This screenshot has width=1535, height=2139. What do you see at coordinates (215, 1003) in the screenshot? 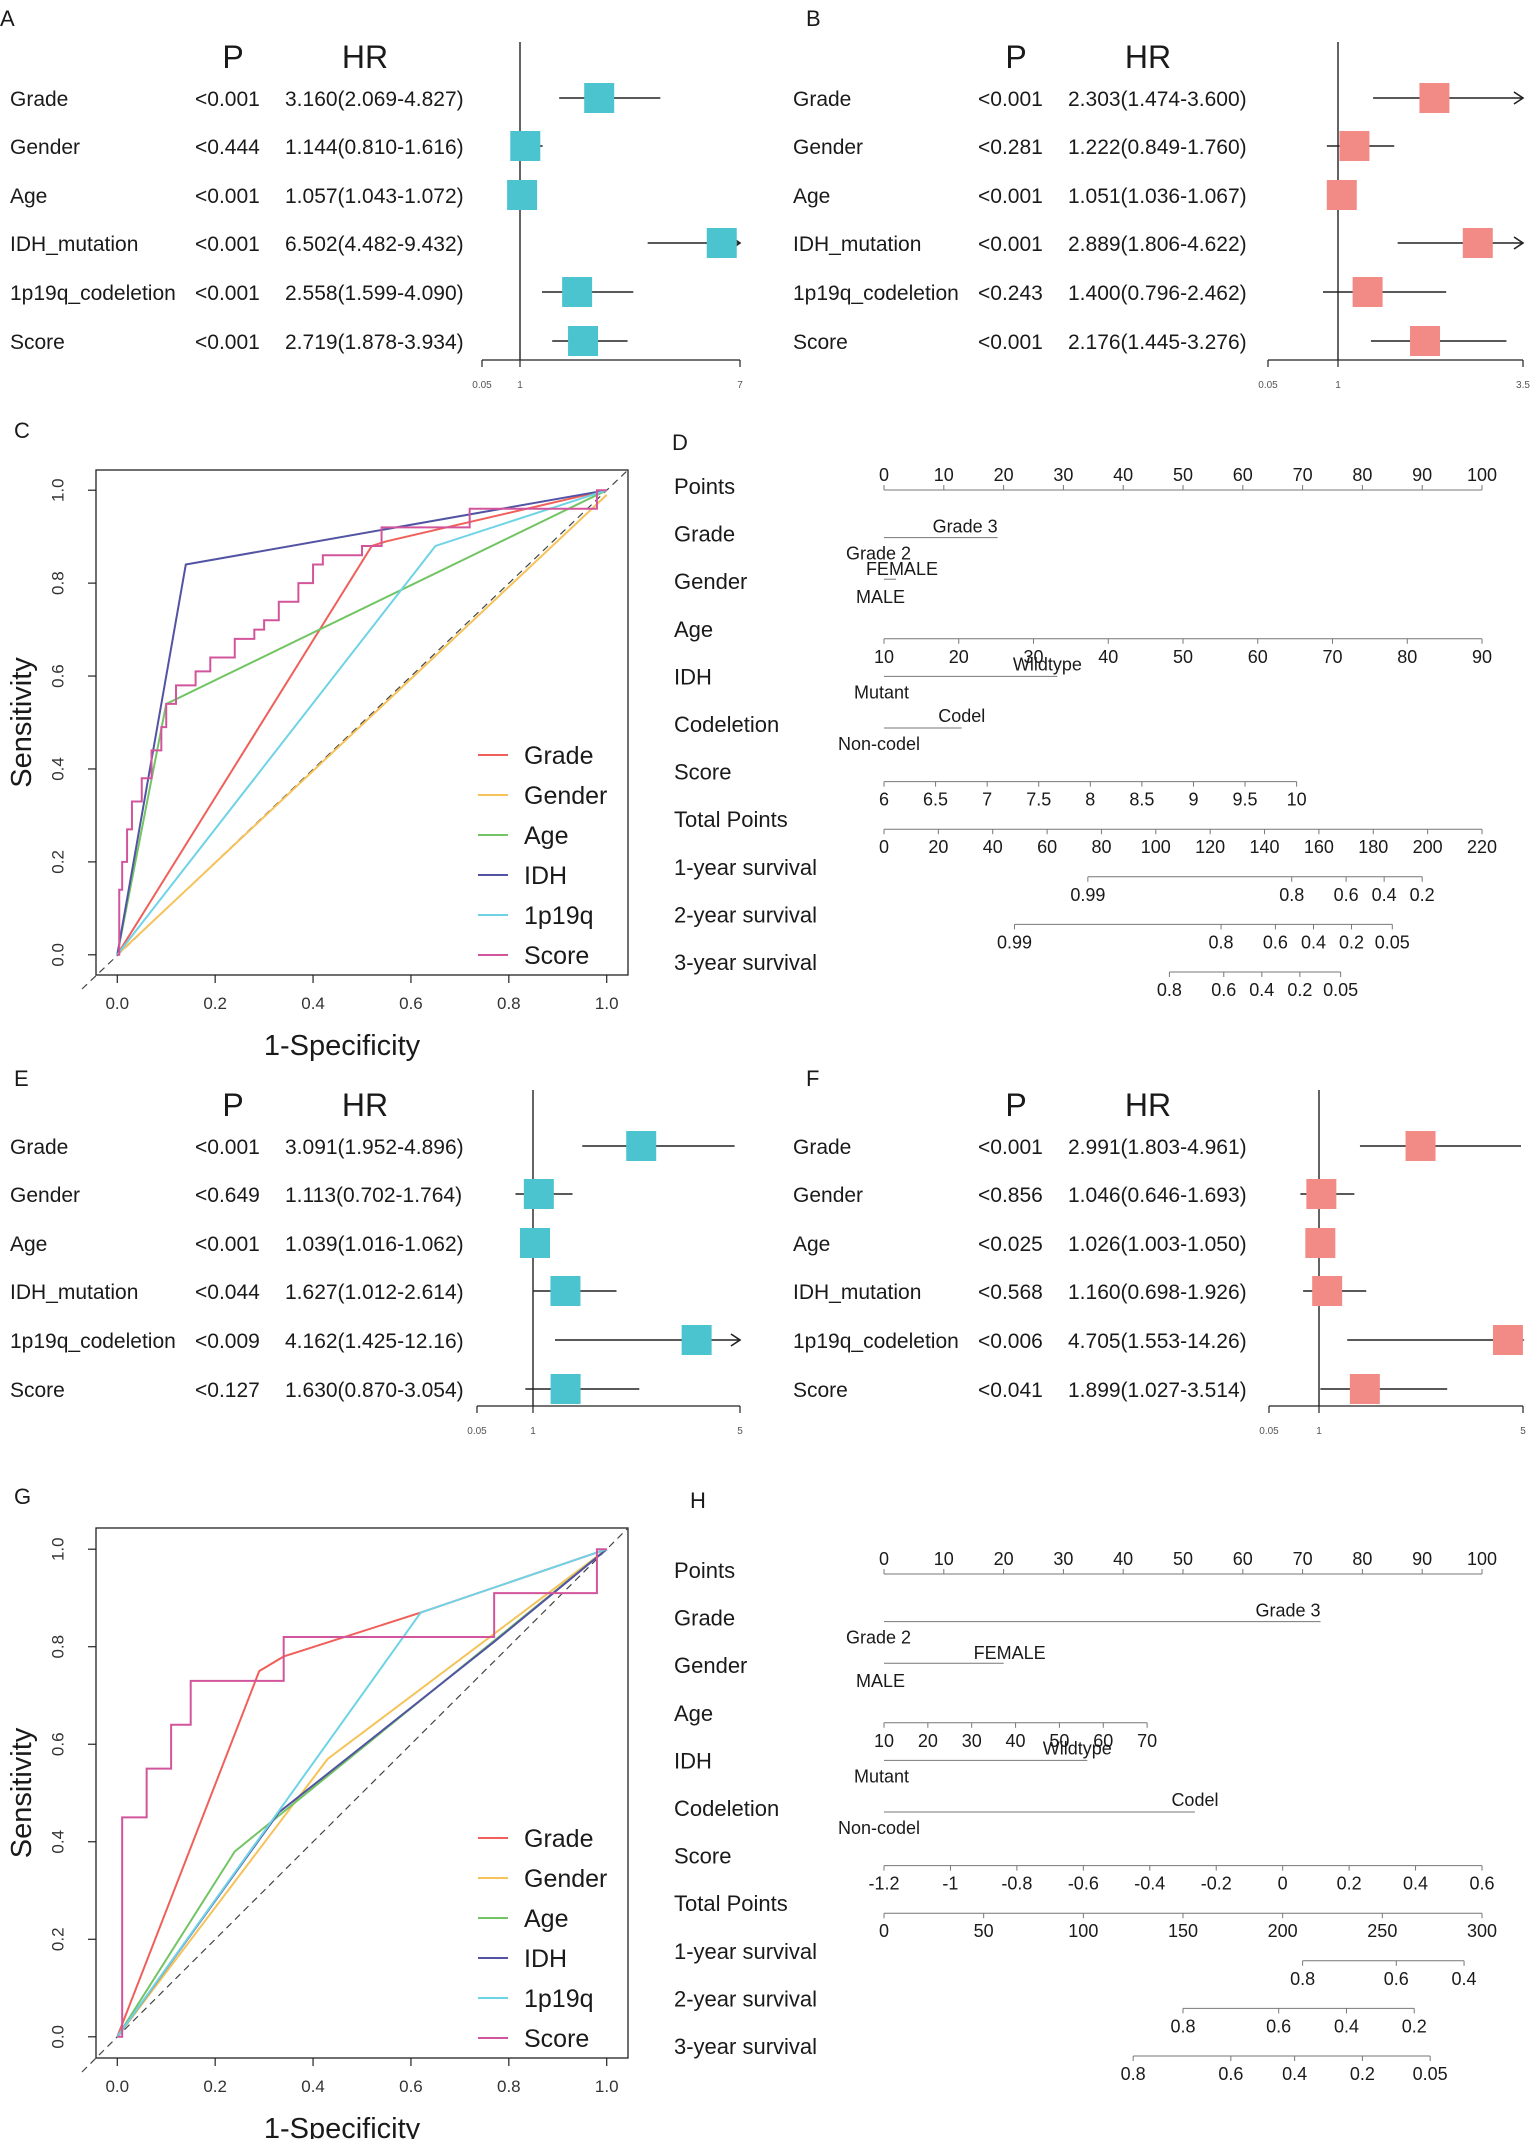
I see `x-tick-label: 0.2` at bounding box center [215, 1003].